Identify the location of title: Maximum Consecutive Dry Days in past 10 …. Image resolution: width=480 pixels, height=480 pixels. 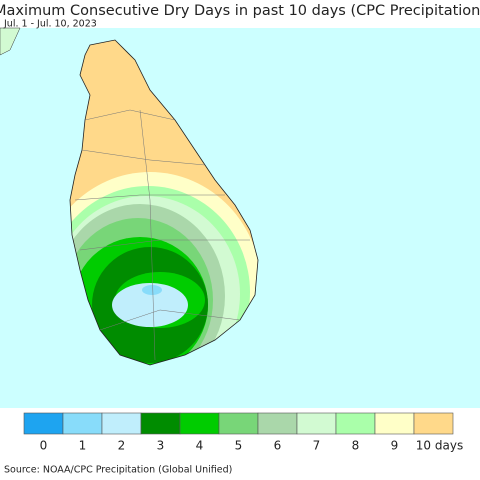
(240, 11).